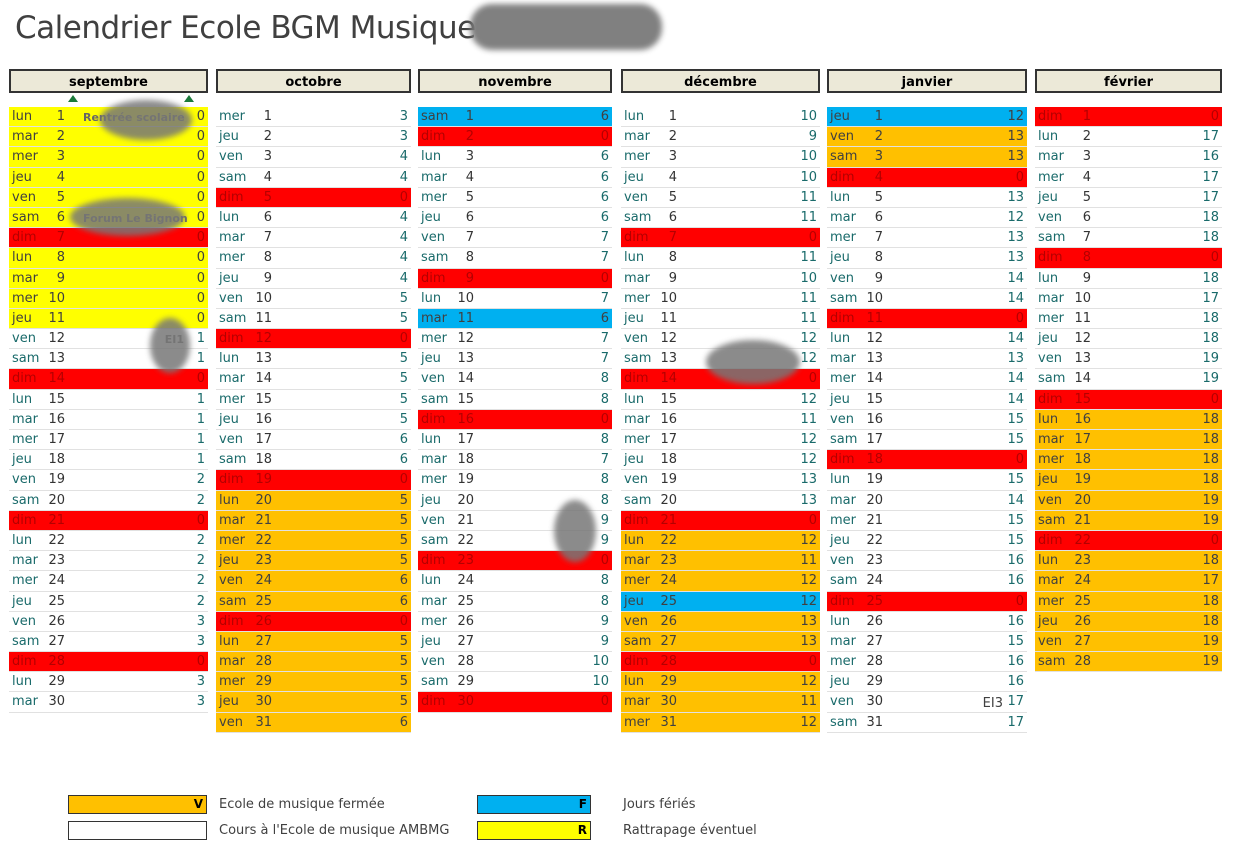 Image resolution: width=1237 pixels, height=850 pixels. Describe the element at coordinates (1128, 178) in the screenshot. I see `day-row: mer 4 17` at that location.